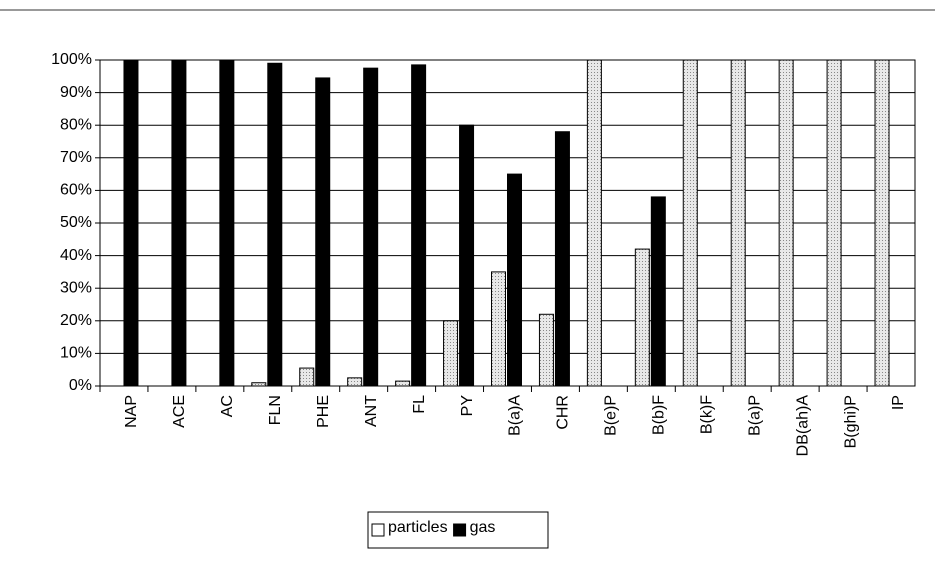 Image resolution: width=935 pixels, height=566 pixels. I want to click on x-tick-label: B(k)F, so click(706, 414).